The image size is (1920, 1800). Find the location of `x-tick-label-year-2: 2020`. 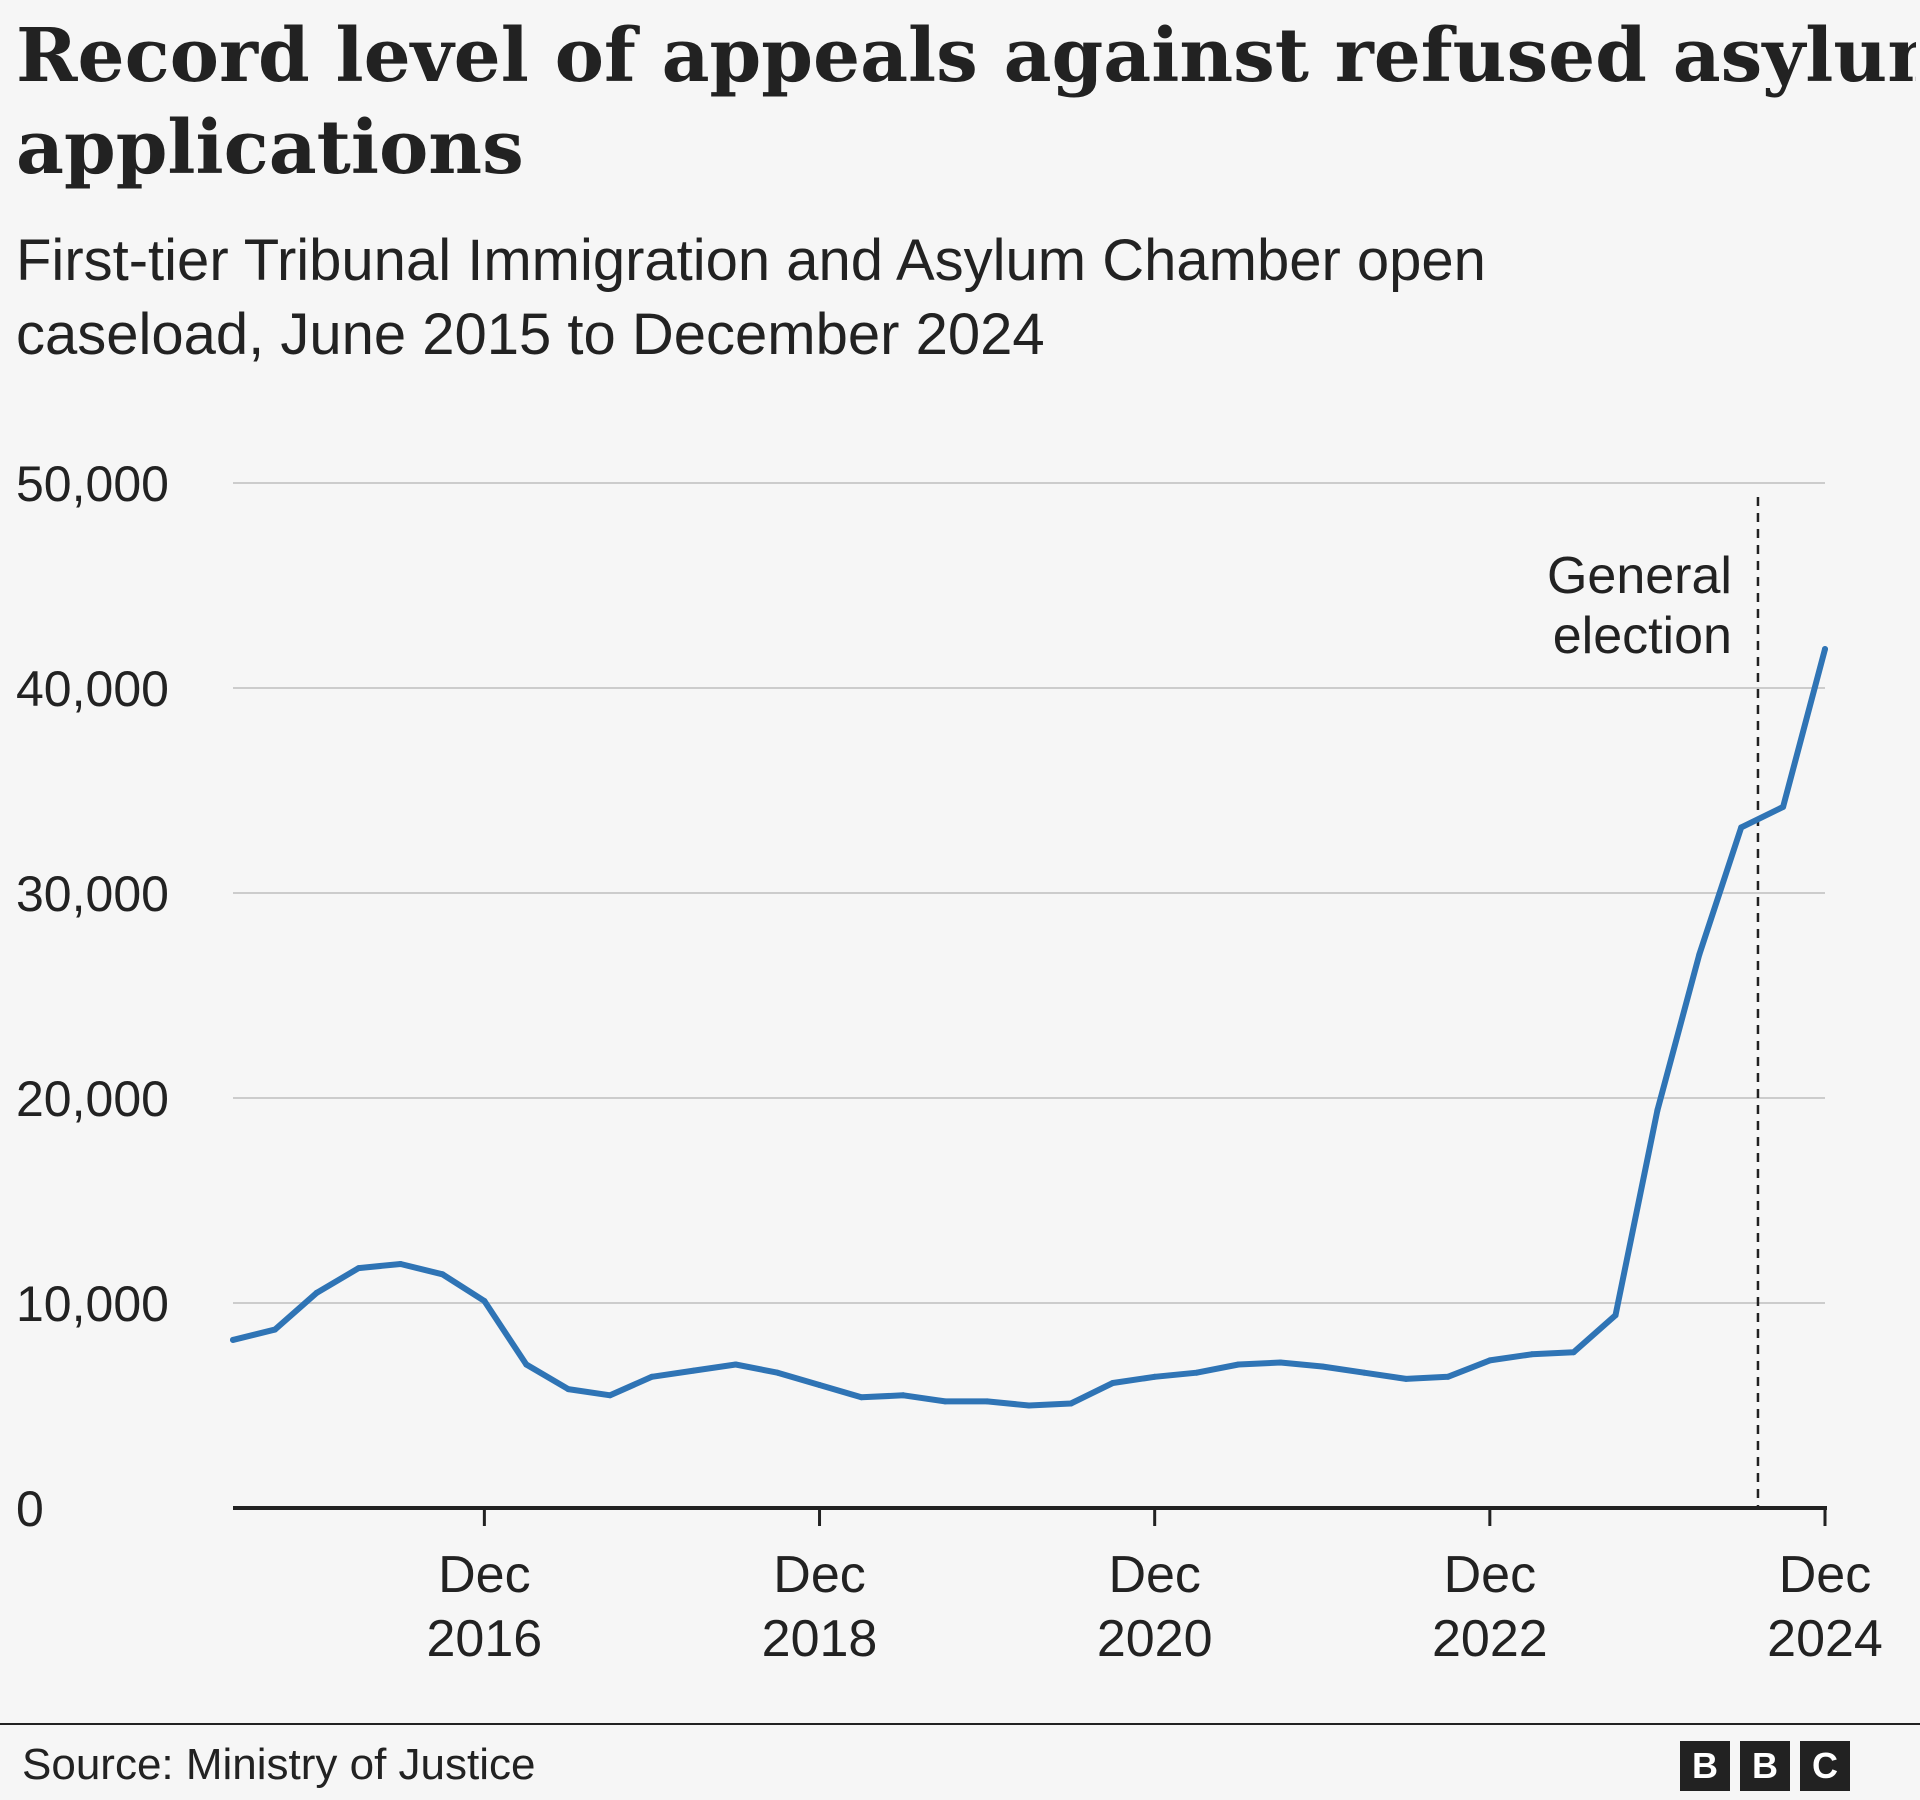

x-tick-label-year-2: 2020 is located at coordinates (1155, 1639).